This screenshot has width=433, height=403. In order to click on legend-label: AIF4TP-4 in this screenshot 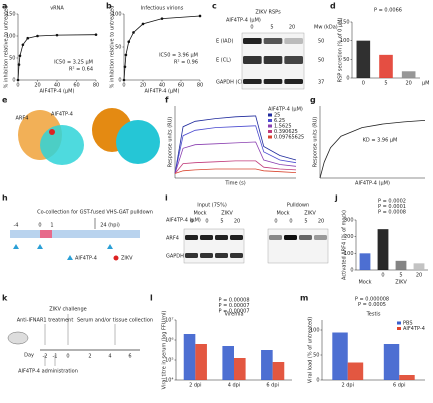, I will do `click(414, 329)`.